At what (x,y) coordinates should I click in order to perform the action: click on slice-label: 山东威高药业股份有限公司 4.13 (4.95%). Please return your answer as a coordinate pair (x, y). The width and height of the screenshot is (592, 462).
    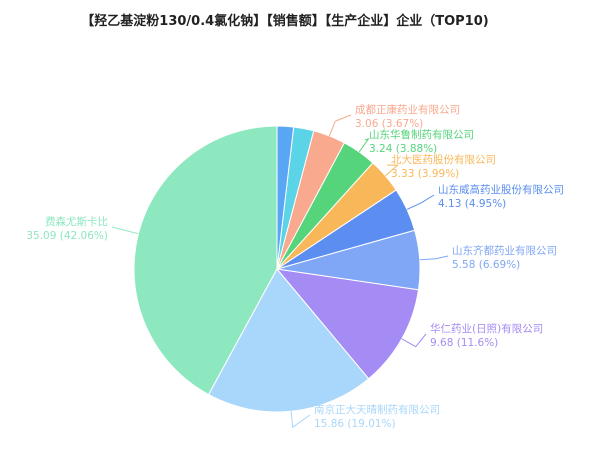
    Looking at the image, I should click on (501, 196).